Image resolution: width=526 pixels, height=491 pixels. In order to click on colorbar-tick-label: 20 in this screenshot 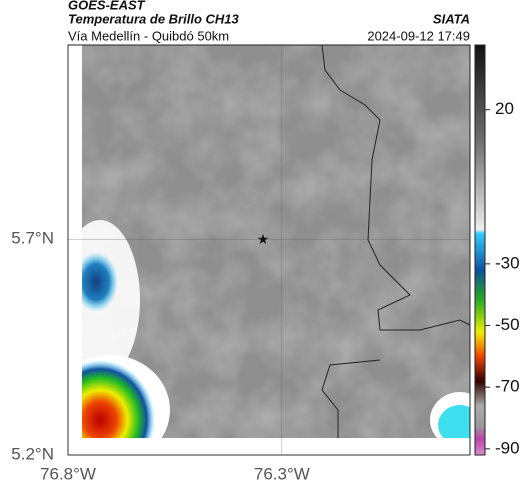, I will do `click(504, 108)`.